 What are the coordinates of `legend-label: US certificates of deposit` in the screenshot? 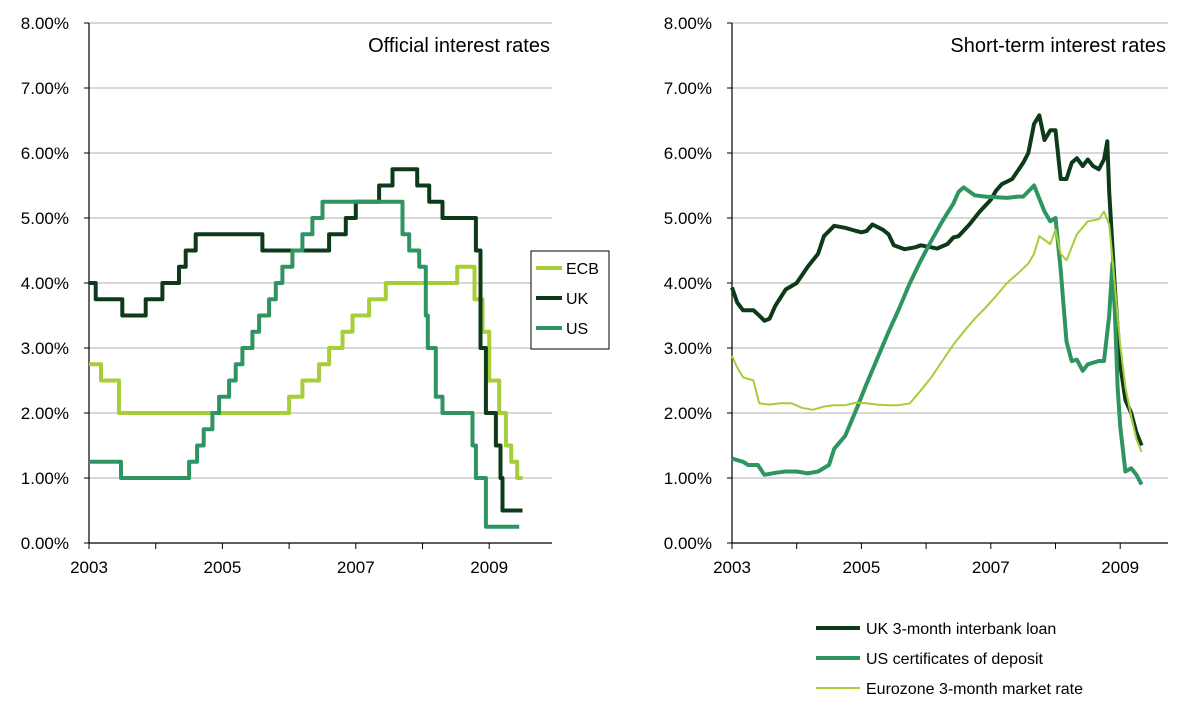 It's located at (955, 659).